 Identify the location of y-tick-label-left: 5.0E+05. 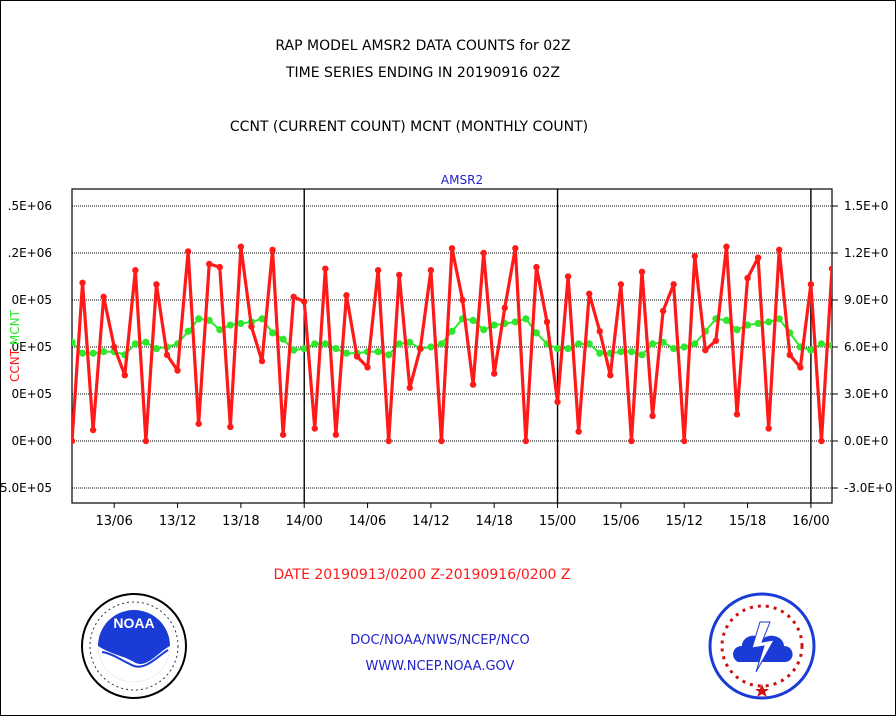
(26, 488).